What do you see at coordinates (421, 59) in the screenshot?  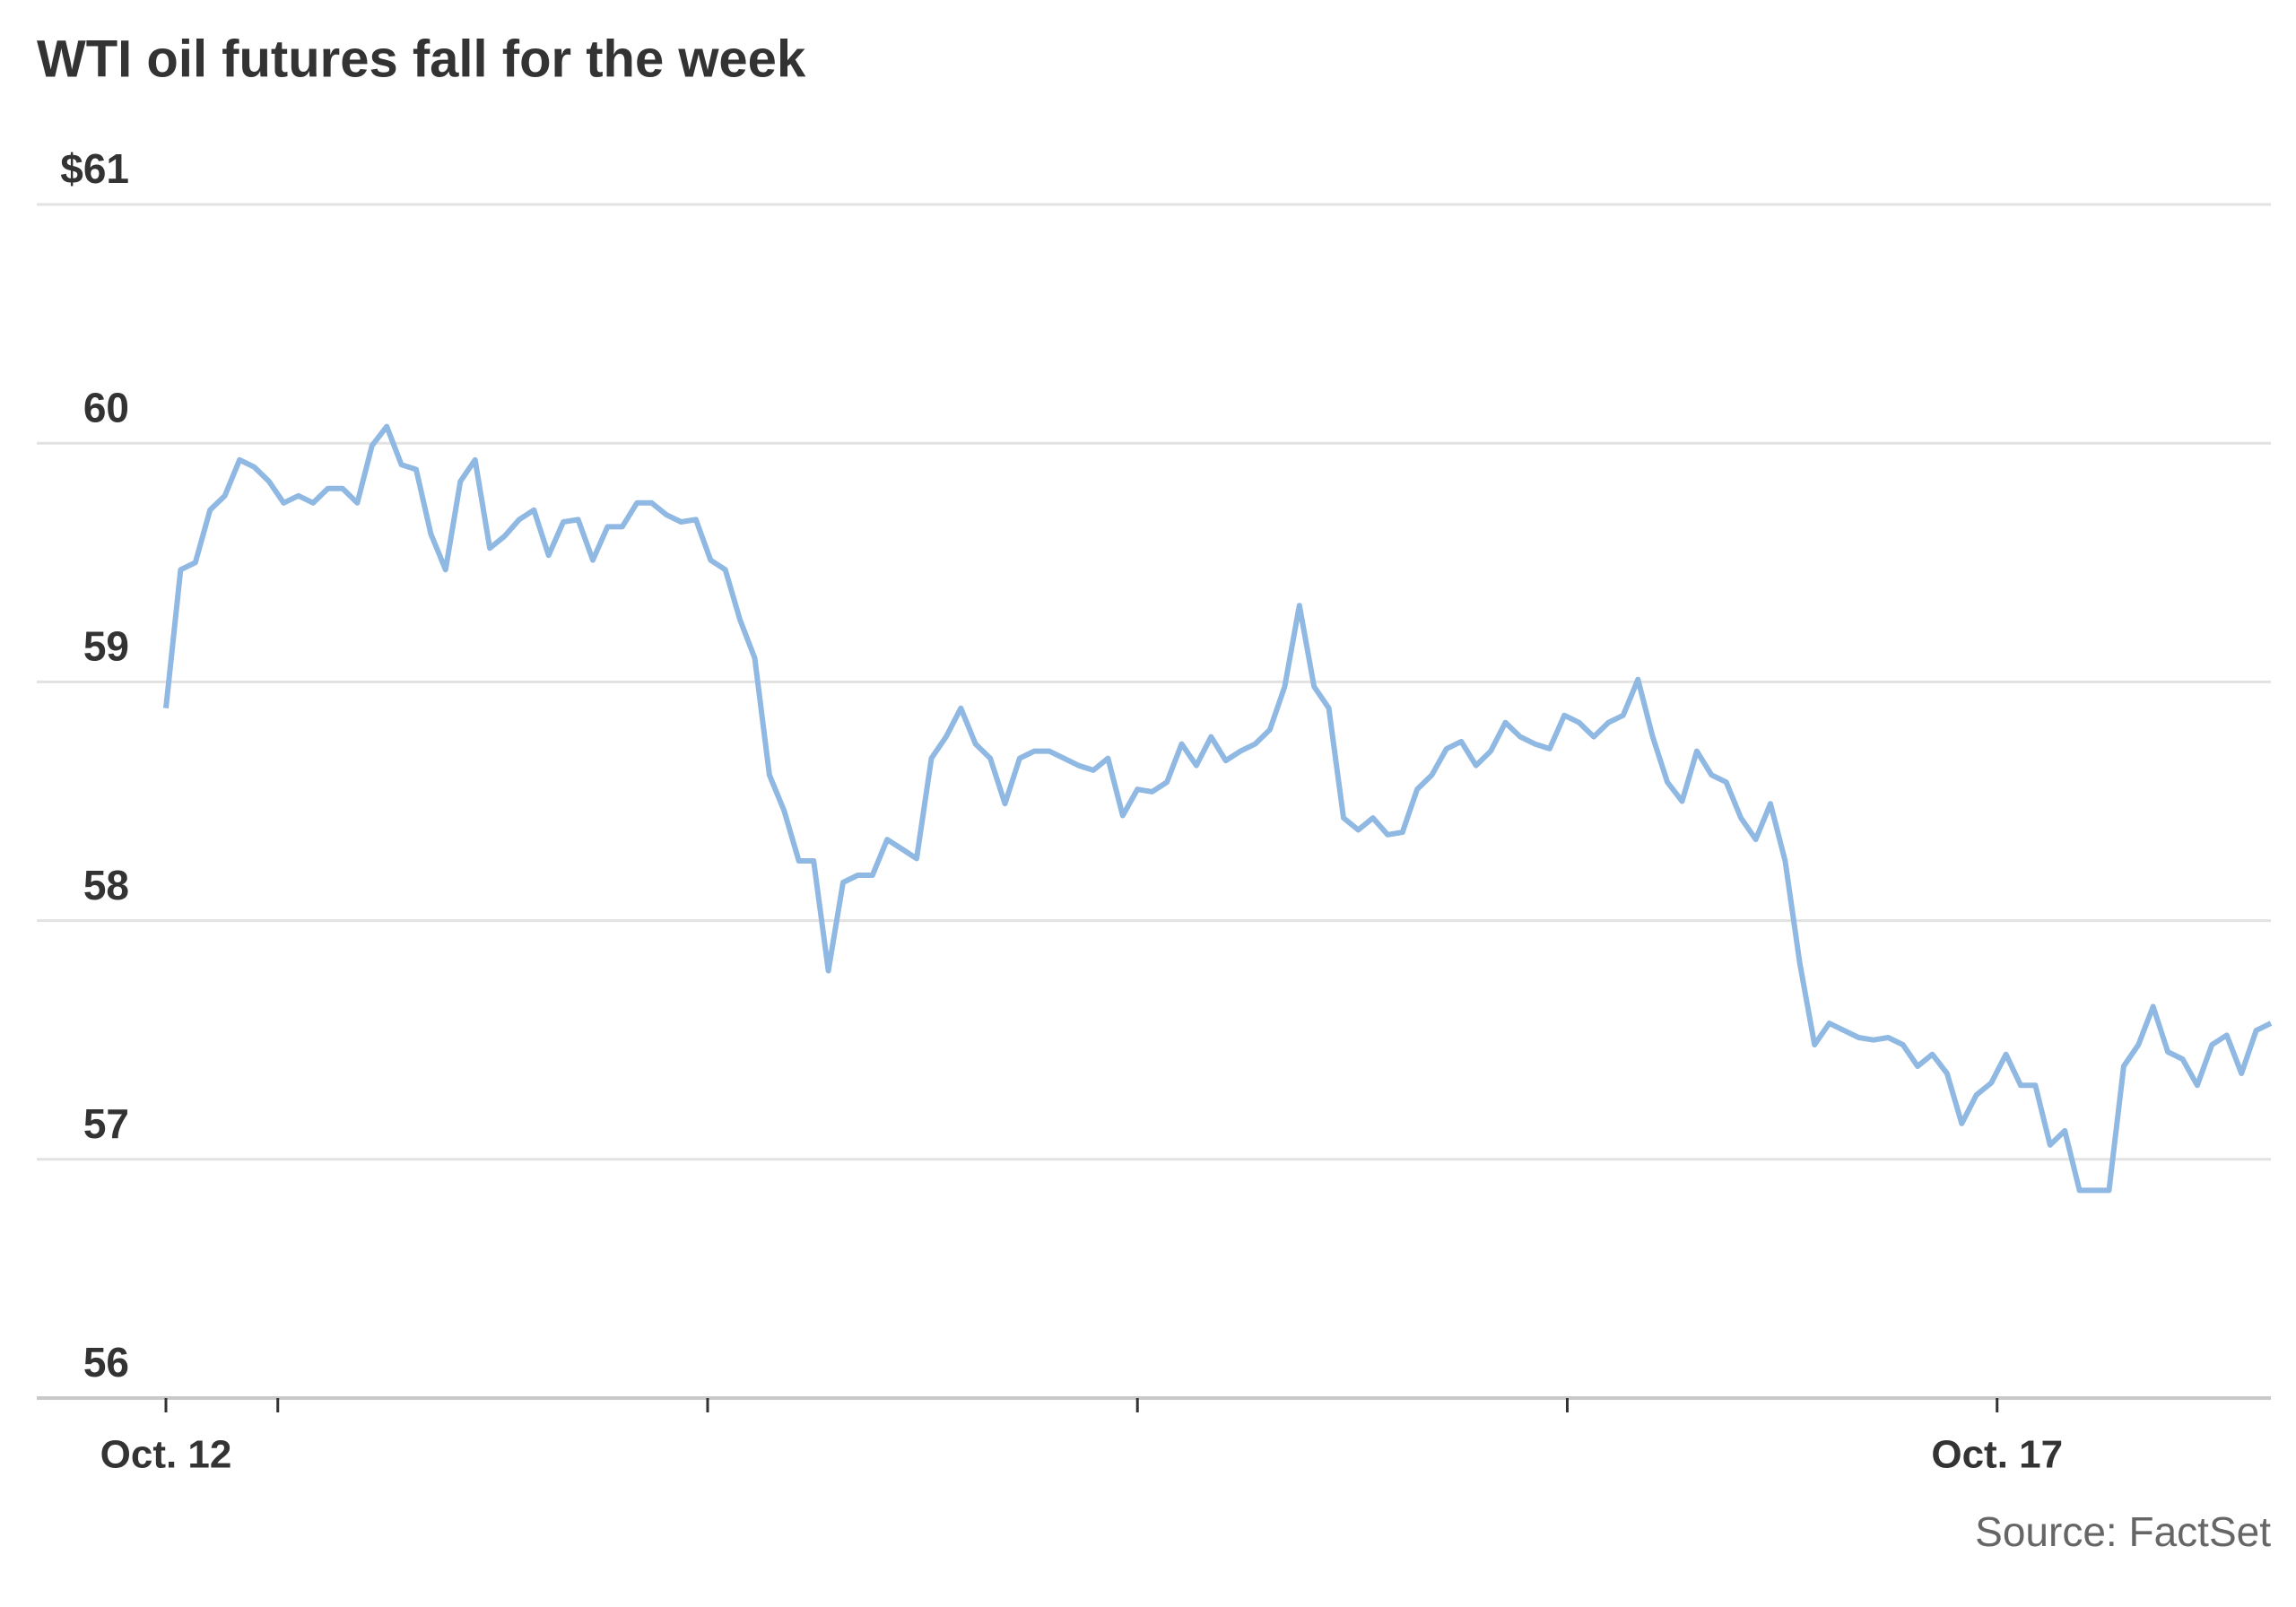 I see `chart-title: WTI oil futures fall for the week` at bounding box center [421, 59].